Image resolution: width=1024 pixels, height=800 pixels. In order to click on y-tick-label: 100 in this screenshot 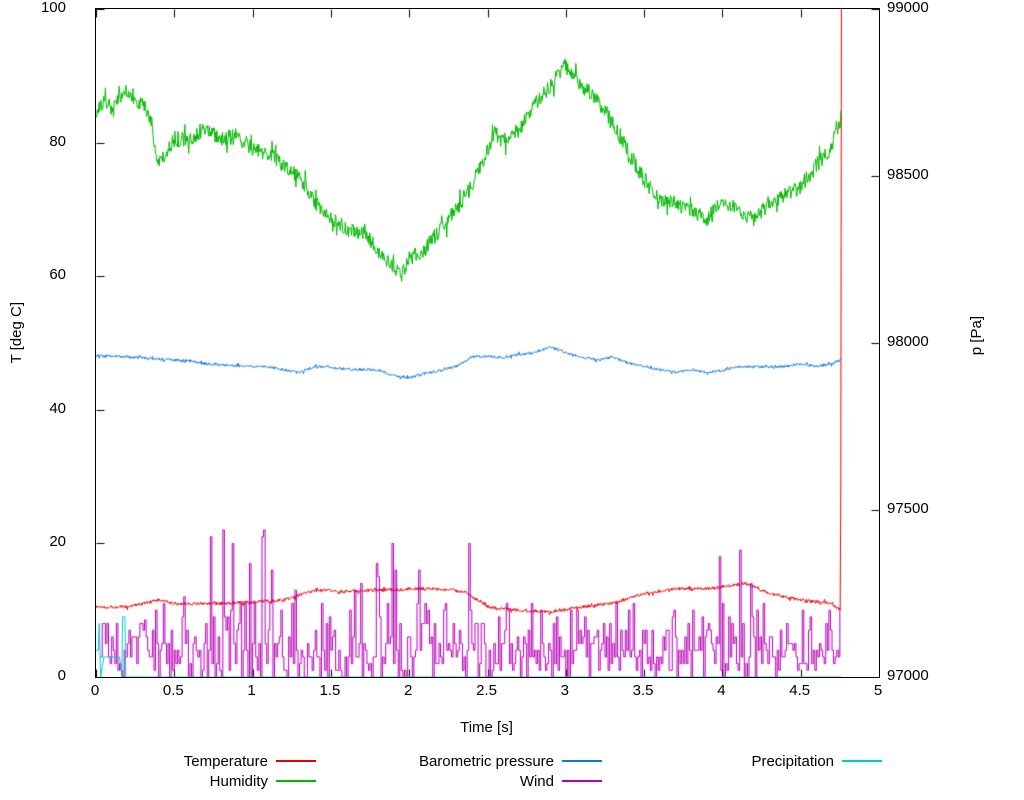, I will do `click(53, 8)`.